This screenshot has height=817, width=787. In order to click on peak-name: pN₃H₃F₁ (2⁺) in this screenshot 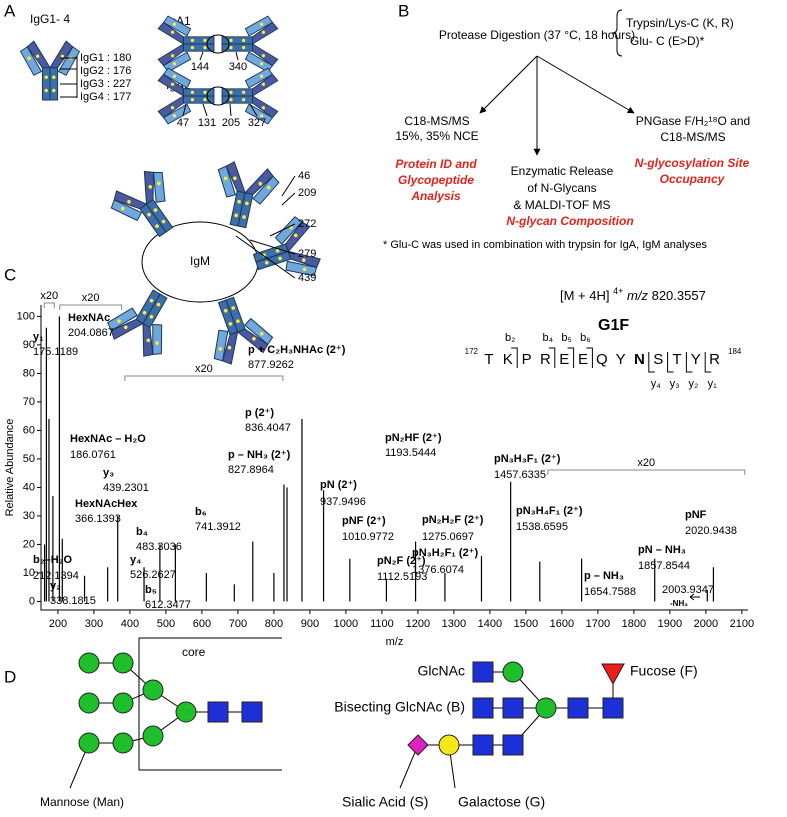, I will do `click(527, 459)`.